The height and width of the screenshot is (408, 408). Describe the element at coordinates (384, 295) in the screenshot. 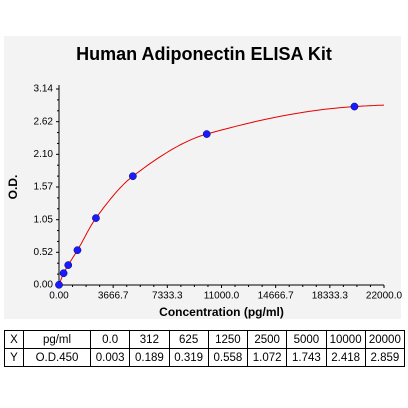

I see `x-tick-label: 22000.0` at that location.